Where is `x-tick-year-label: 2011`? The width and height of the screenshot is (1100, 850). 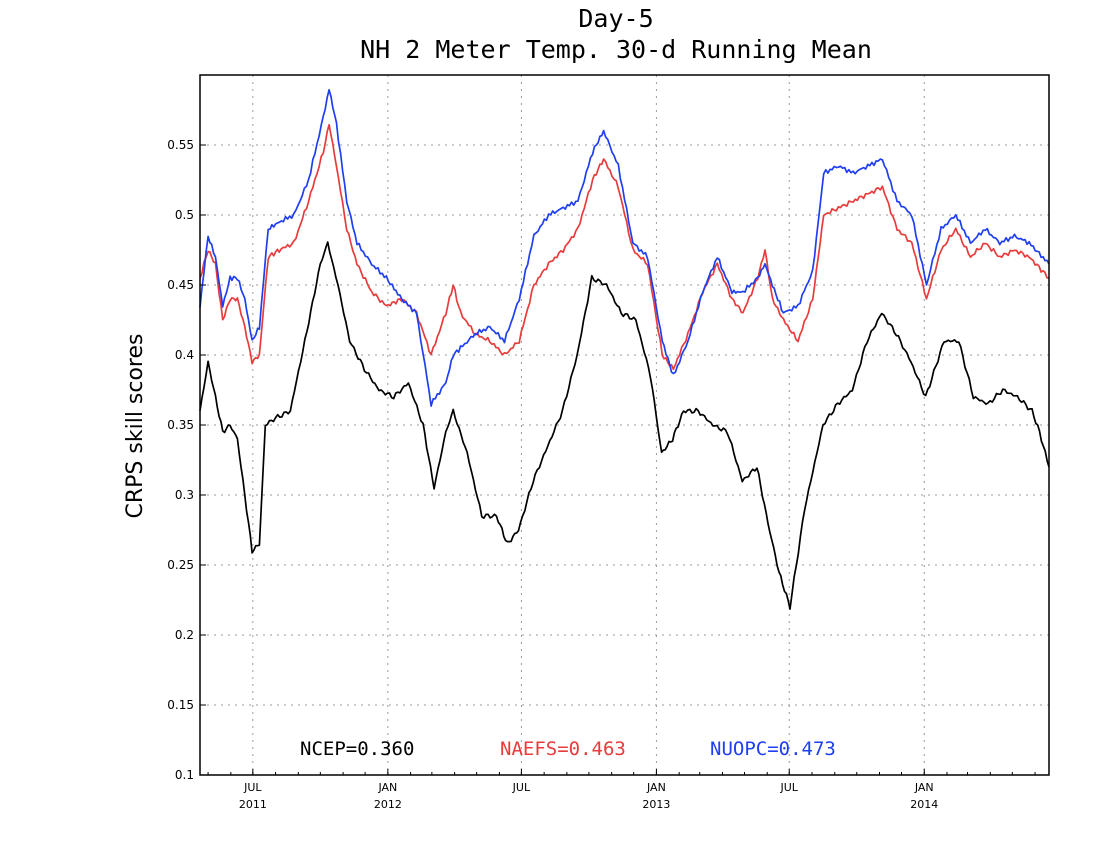
x-tick-year-label: 2011 is located at coordinates (253, 804).